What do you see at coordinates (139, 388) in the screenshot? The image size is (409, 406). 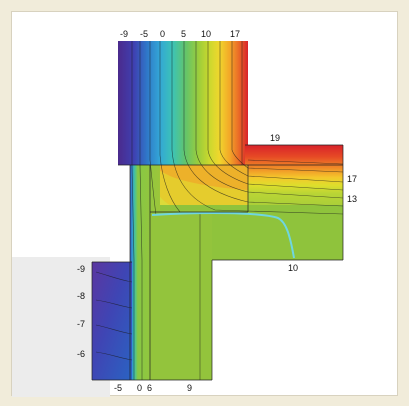 I see `label-bottom-2: 0` at bounding box center [139, 388].